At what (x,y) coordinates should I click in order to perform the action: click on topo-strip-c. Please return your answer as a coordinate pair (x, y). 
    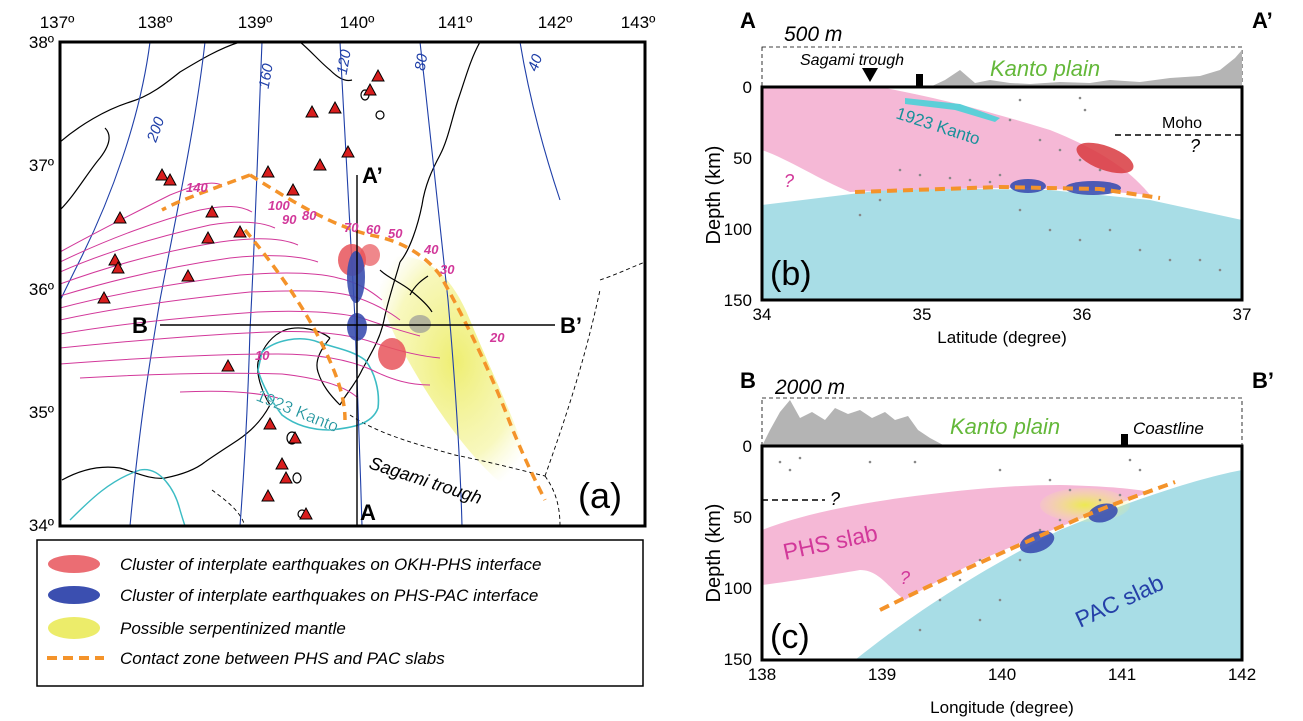
    Looking at the image, I should click on (1002, 422).